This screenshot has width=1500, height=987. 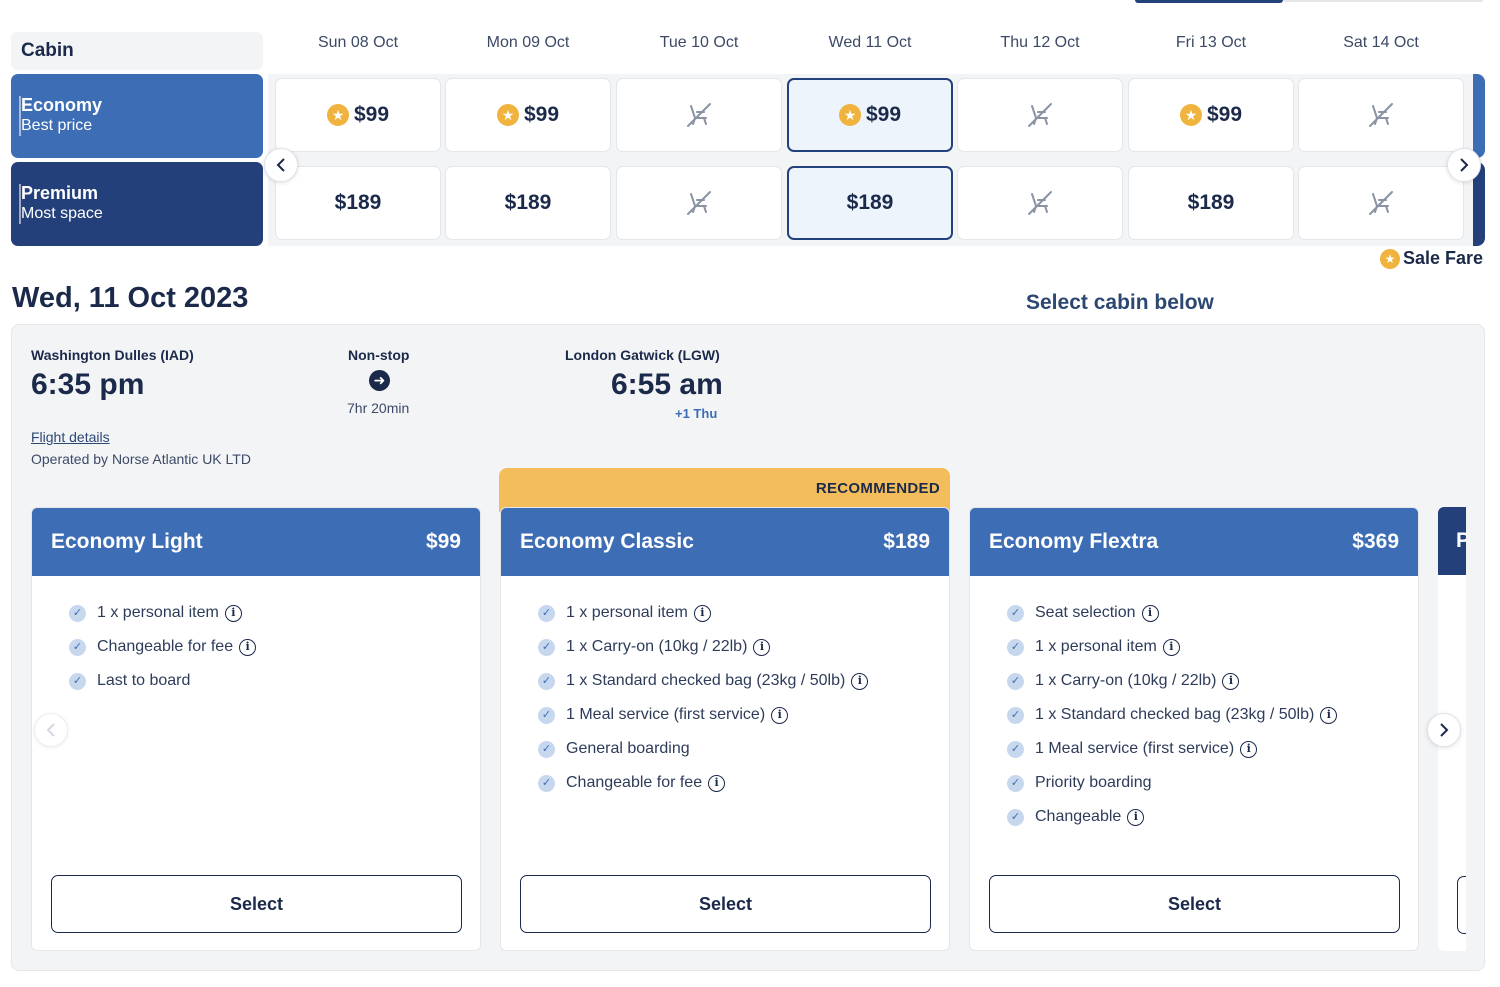 What do you see at coordinates (144, 680) in the screenshot?
I see `feature-text: Last to board` at bounding box center [144, 680].